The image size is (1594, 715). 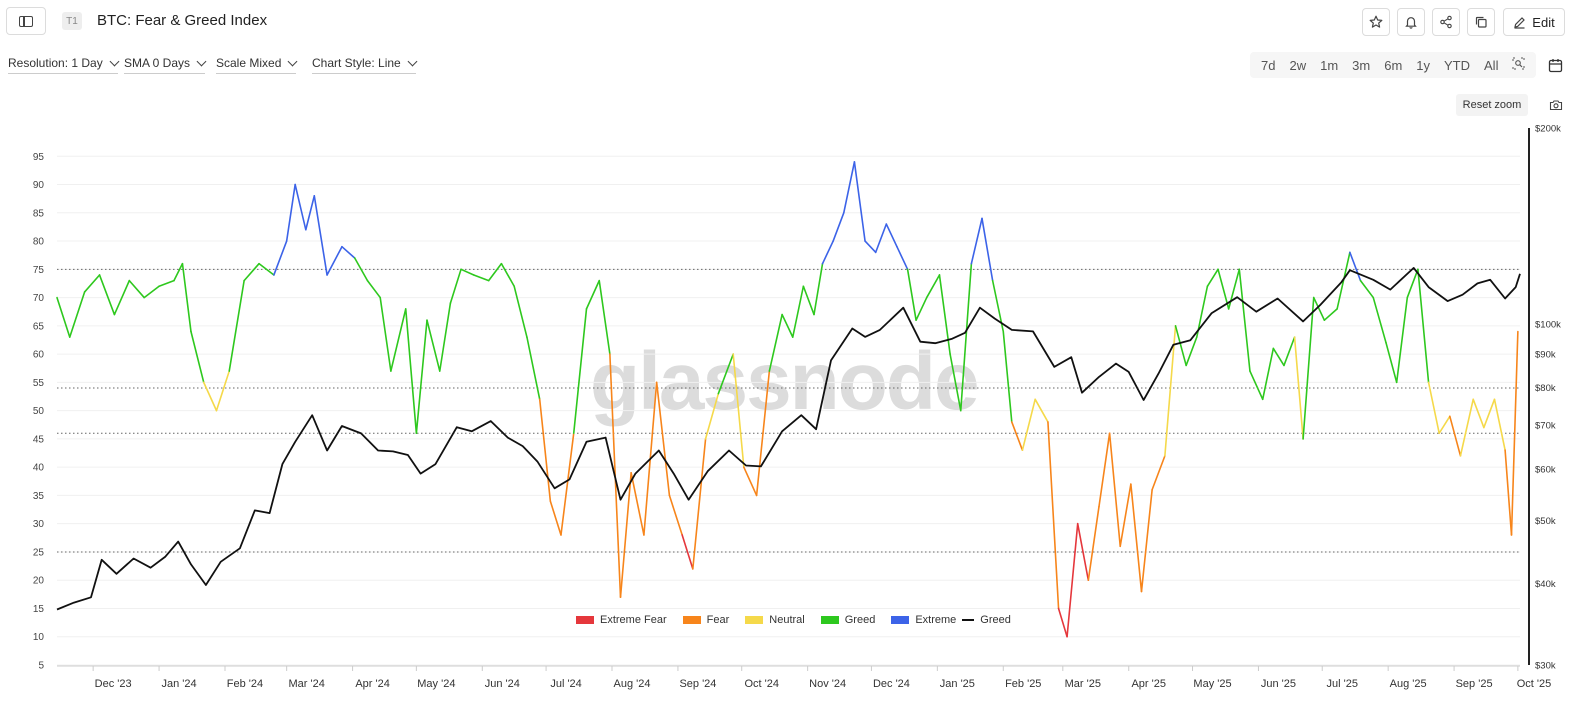 I want to click on legend-greed: Greed, so click(x=848, y=620).